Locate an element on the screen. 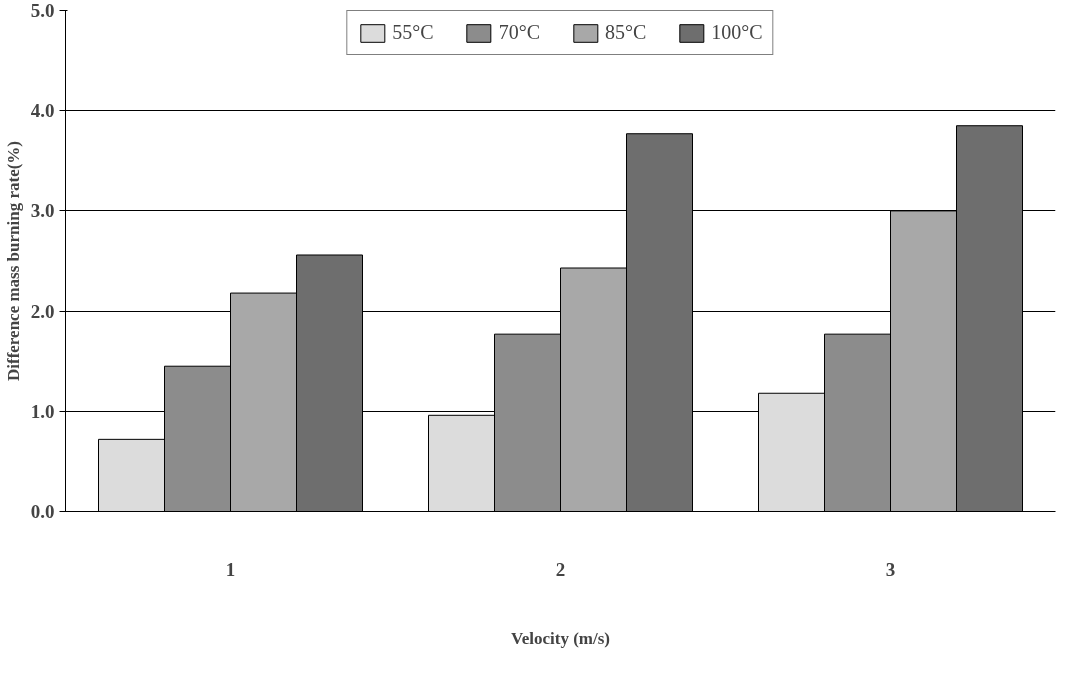  x-tick-label: 2 is located at coordinates (560, 569).